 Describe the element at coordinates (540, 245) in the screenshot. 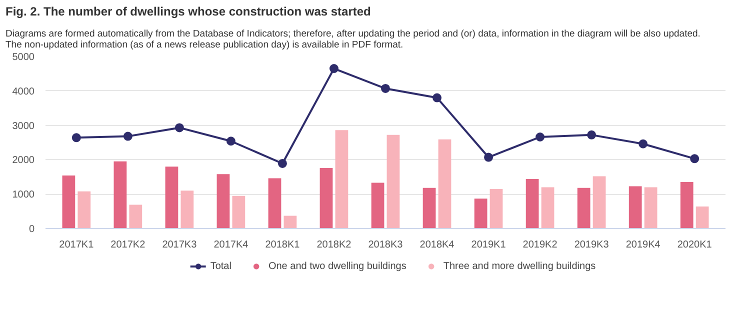

I see `x-tick-label: 2019K2` at that location.